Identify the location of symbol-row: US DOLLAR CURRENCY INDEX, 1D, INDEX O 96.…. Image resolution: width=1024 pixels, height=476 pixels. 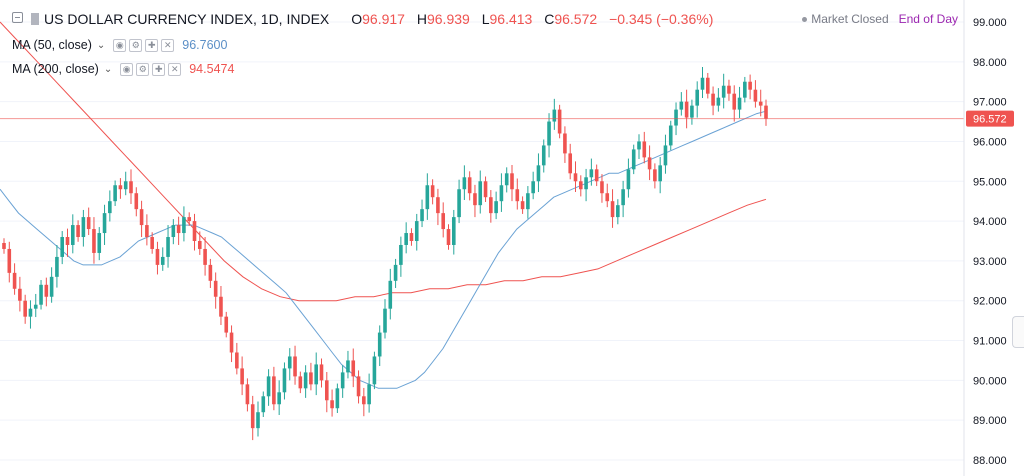
(362, 19).